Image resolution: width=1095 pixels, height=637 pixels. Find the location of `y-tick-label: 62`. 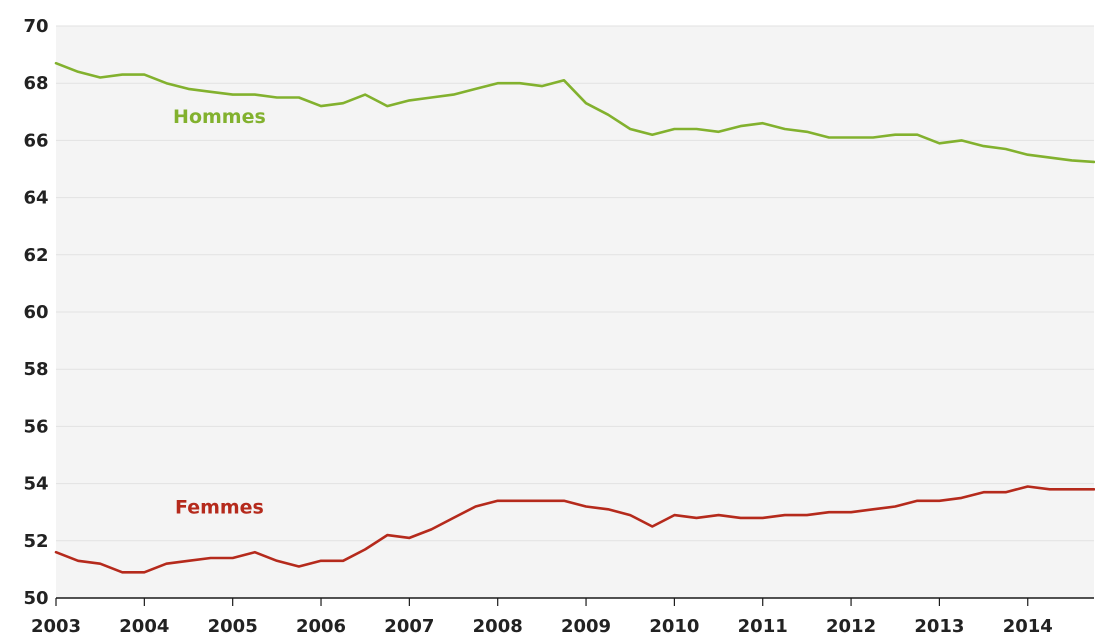

y-tick-label: 62 is located at coordinates (35, 255).